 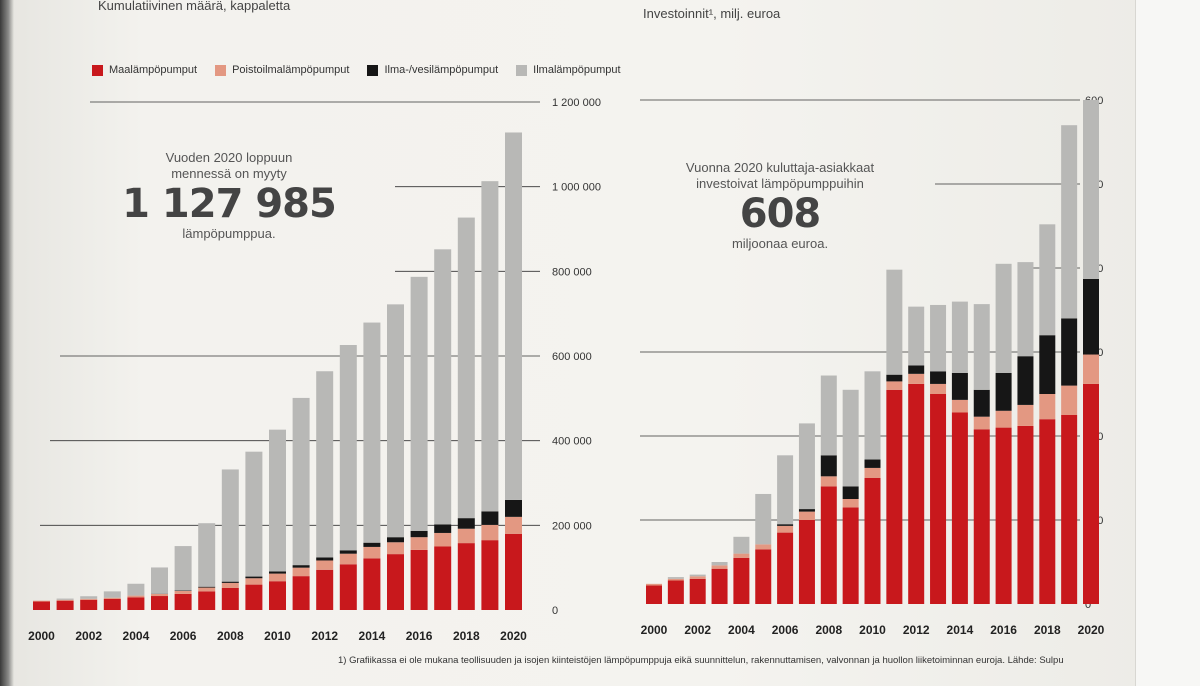 What do you see at coordinates (780, 183) in the screenshot?
I see `annotation-text: investoivat lämpöpumppuihin` at bounding box center [780, 183].